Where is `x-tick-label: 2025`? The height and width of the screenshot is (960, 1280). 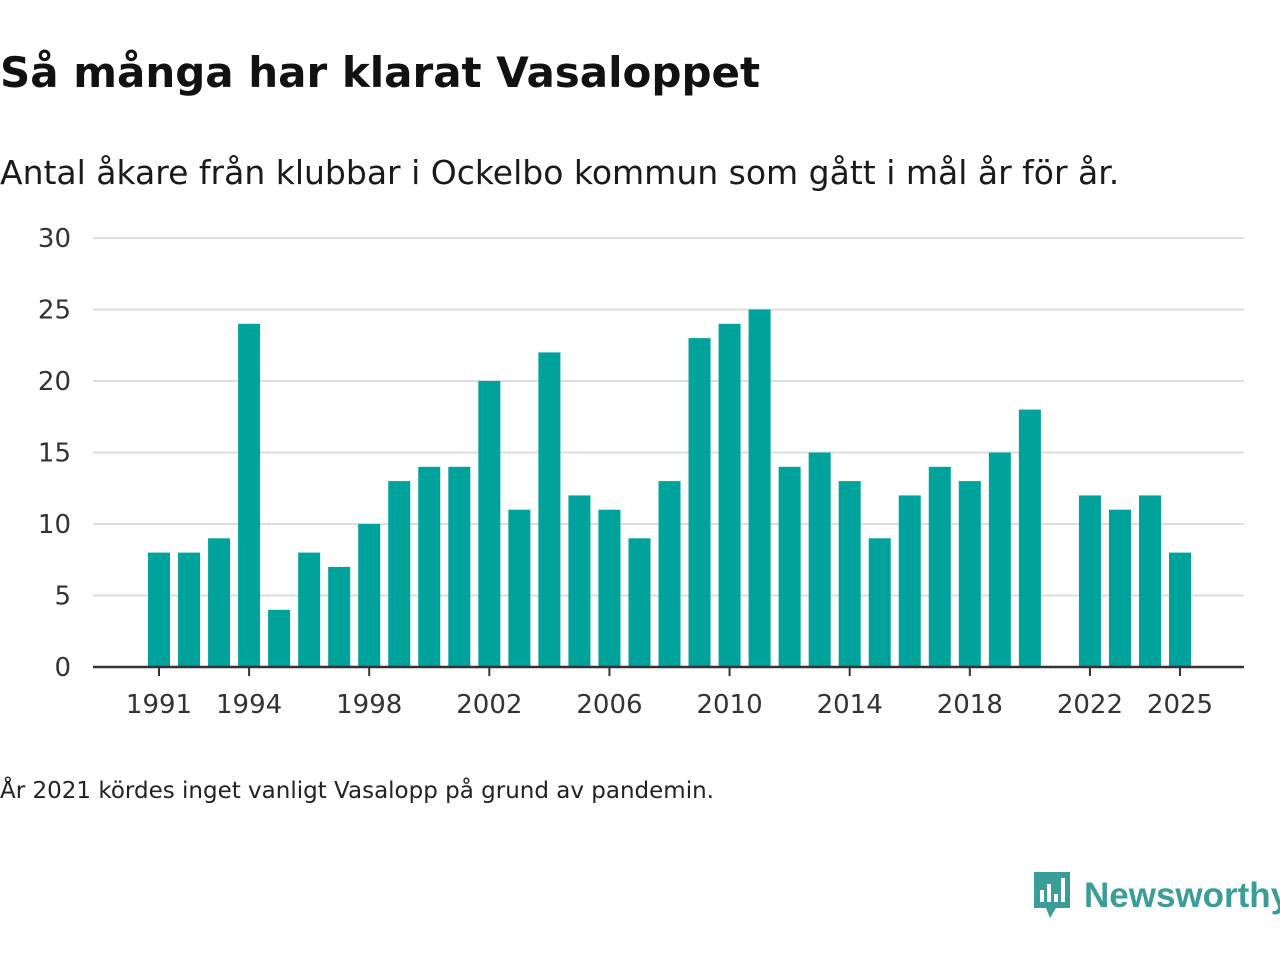 x-tick-label: 2025 is located at coordinates (1180, 705).